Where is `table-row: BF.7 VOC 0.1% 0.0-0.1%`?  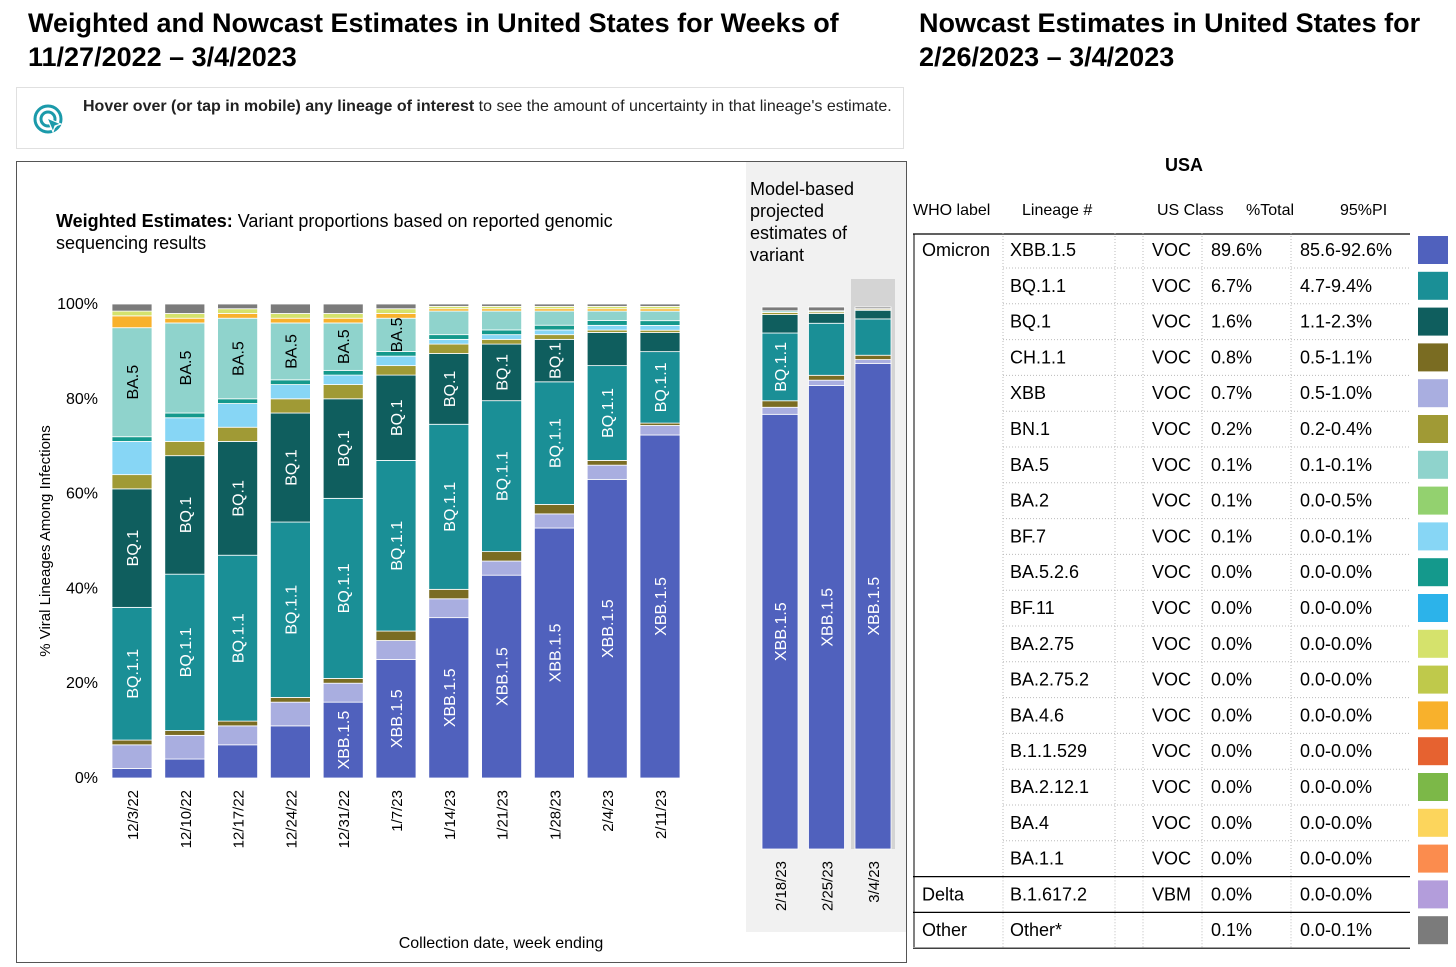
table-row: BF.7 VOC 0.1% 0.0-0.1% is located at coordinates (1229, 536).